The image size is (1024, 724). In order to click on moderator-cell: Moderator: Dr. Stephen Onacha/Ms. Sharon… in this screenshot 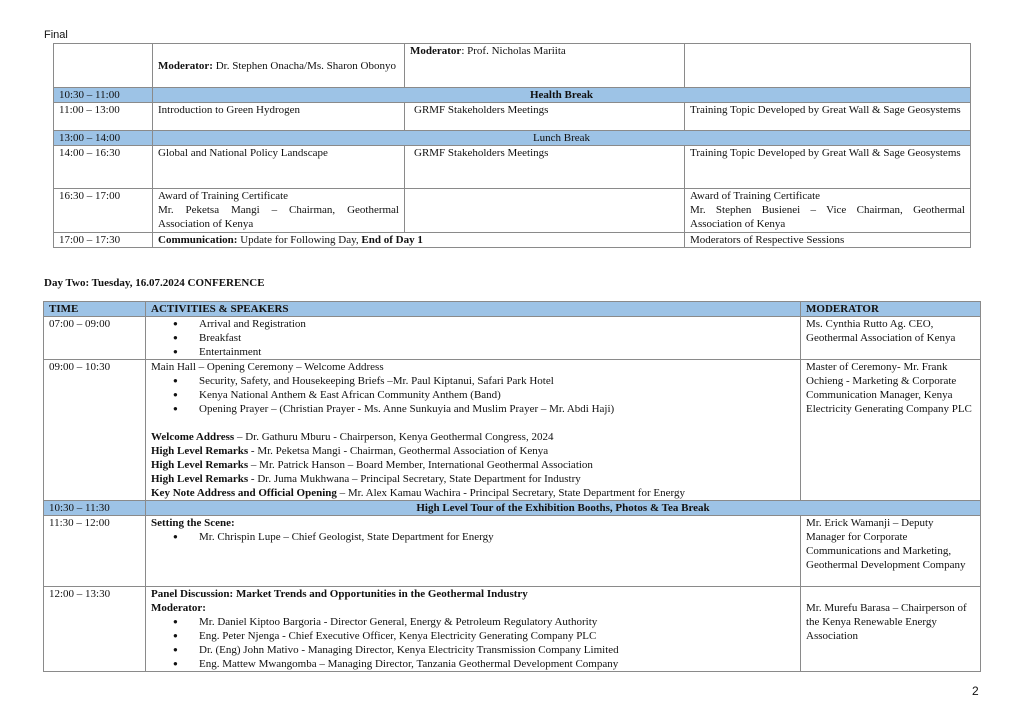, I will do `click(278, 65)`.